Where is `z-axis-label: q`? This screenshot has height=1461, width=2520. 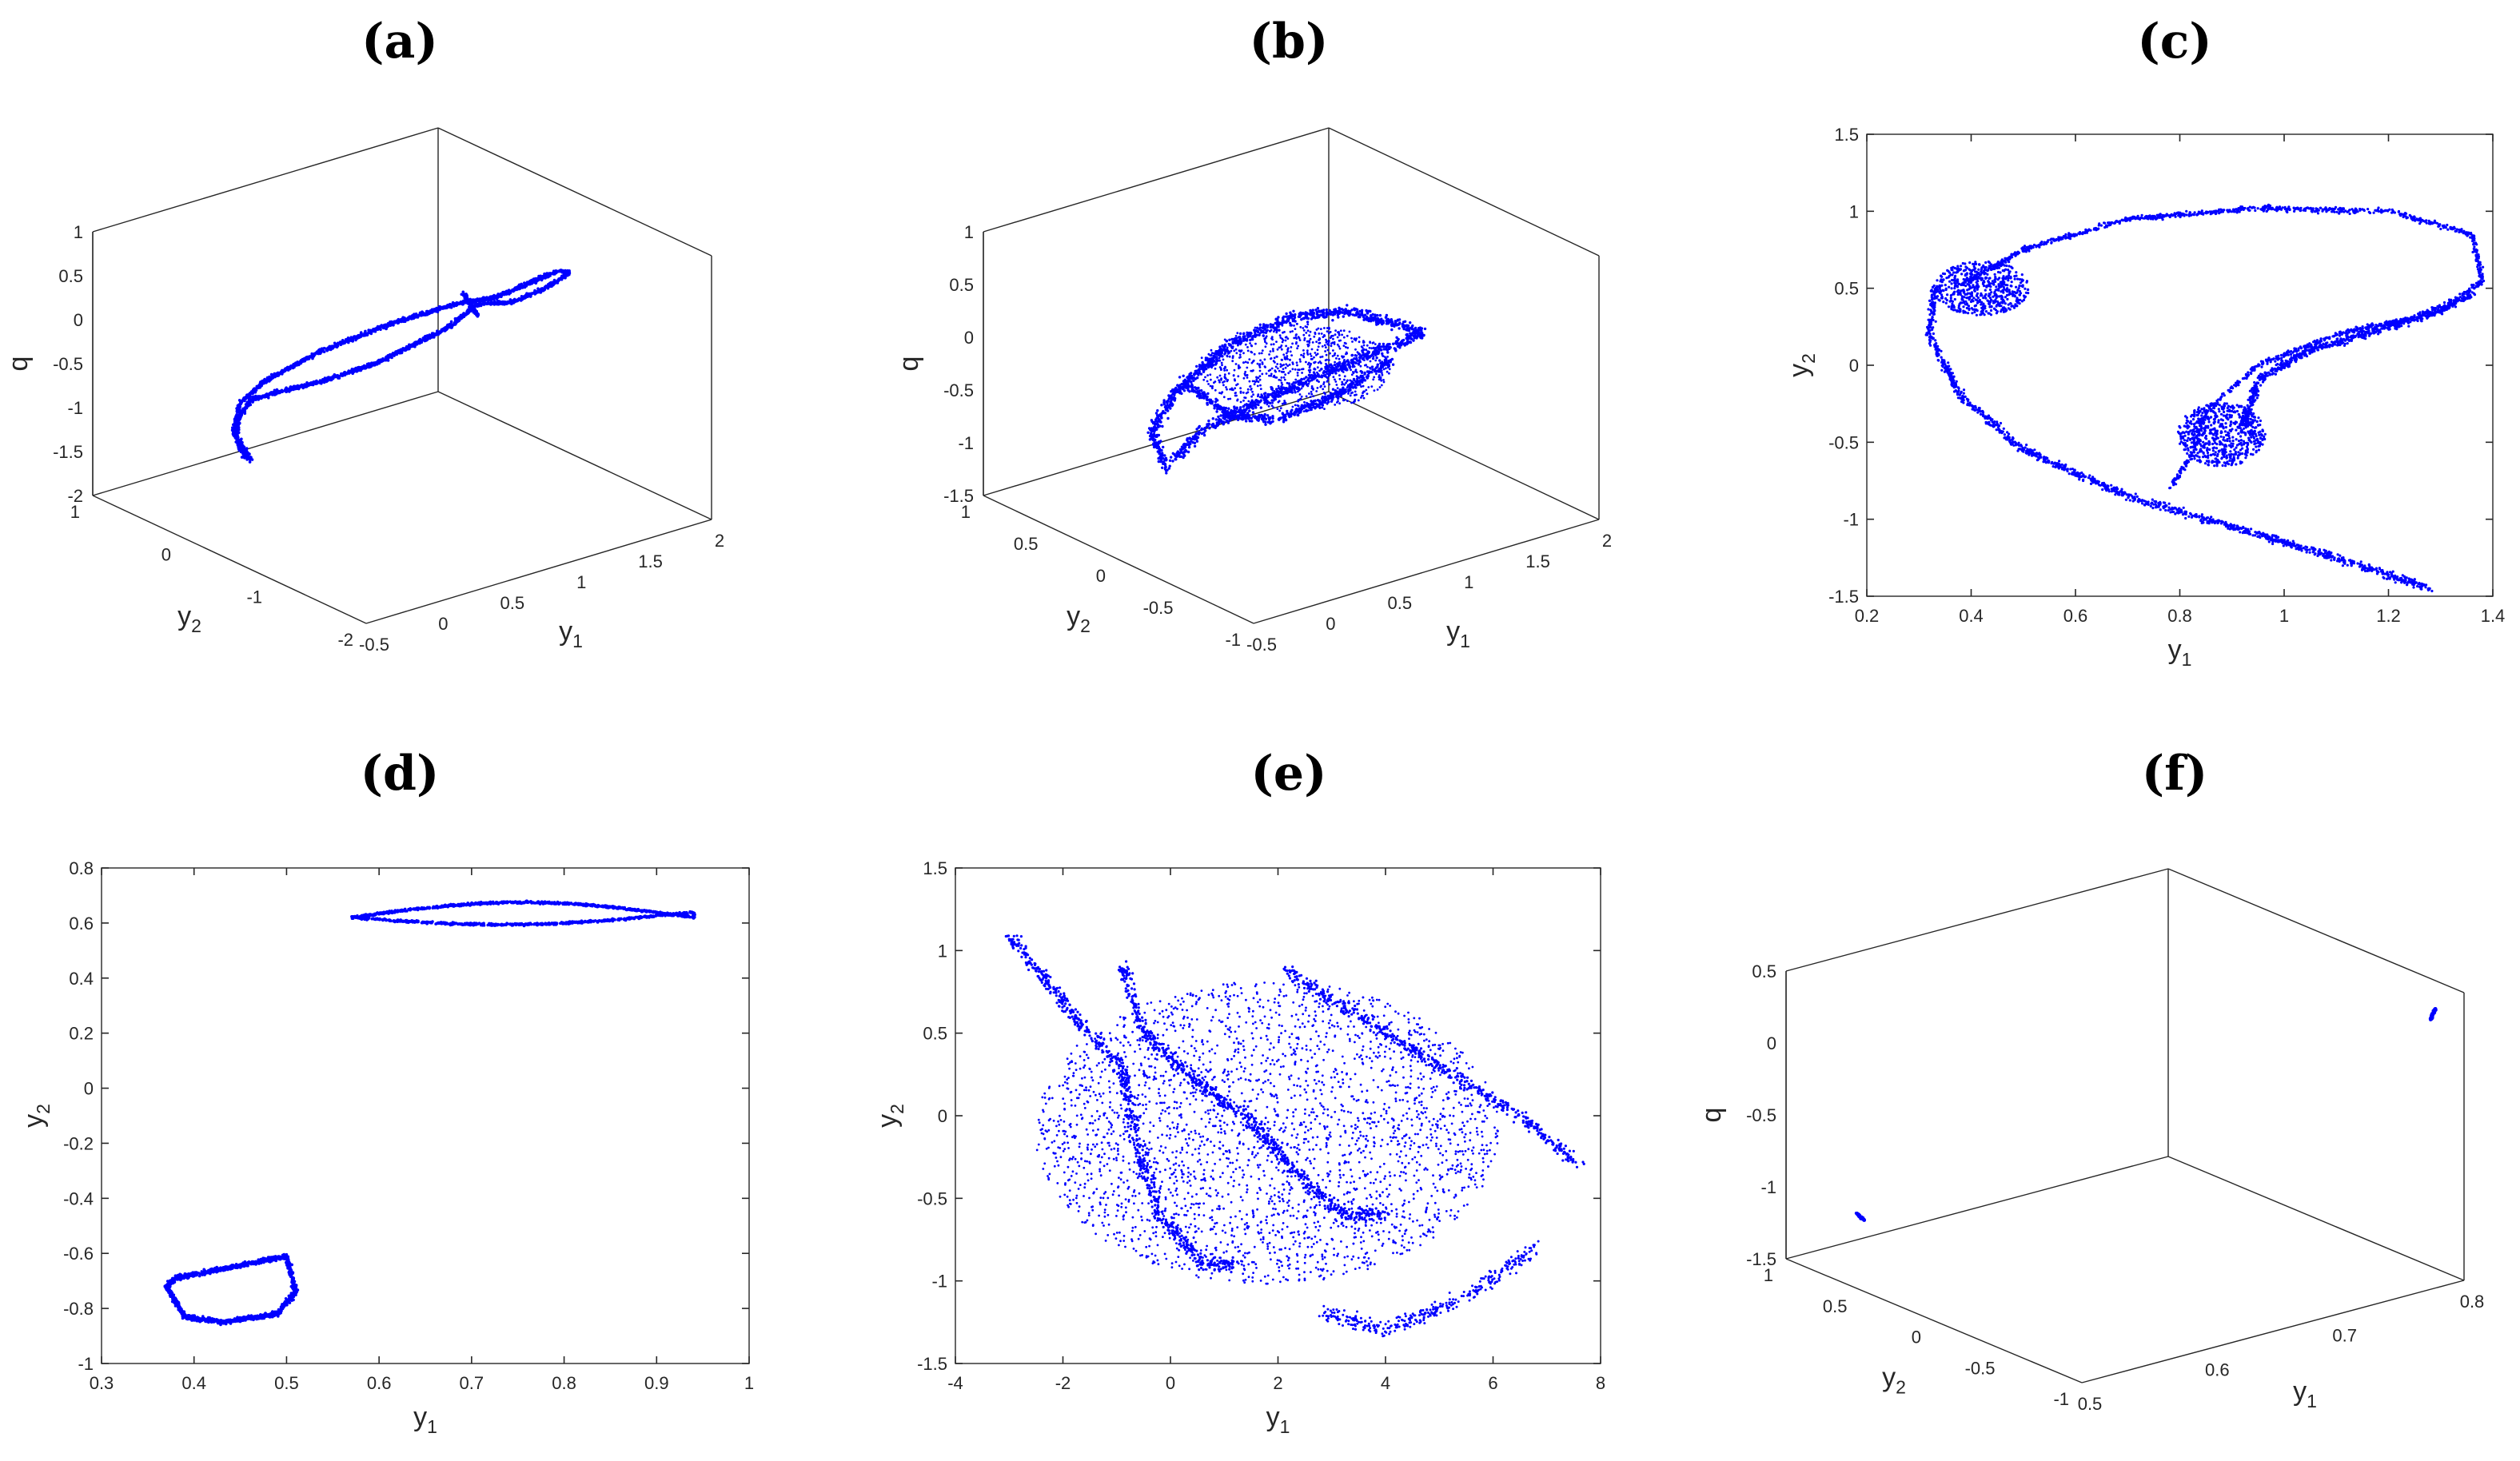 z-axis-label: q is located at coordinates (909, 364).